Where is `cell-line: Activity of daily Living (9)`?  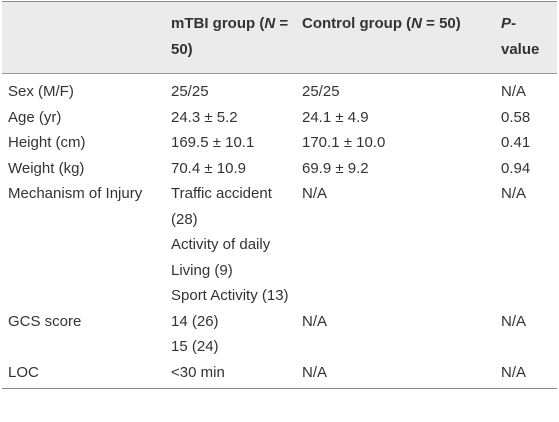 cell-line: Activity of daily Living (9) is located at coordinates (221, 257).